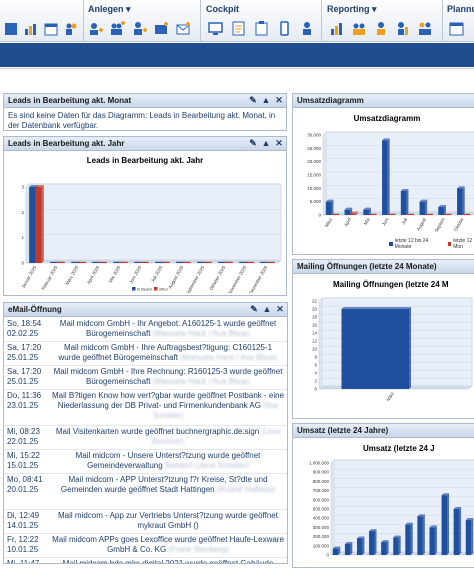 The height and width of the screenshot is (583, 474). I want to click on add-user-icon, so click(95, 28).